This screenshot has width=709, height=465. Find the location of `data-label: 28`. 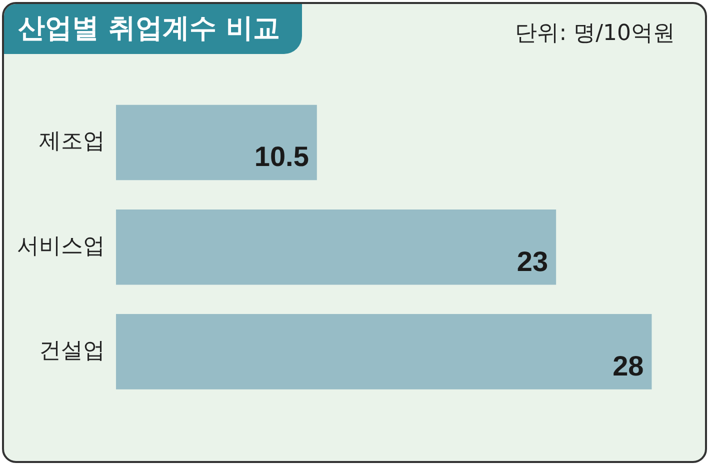

data-label: 28 is located at coordinates (628, 366).